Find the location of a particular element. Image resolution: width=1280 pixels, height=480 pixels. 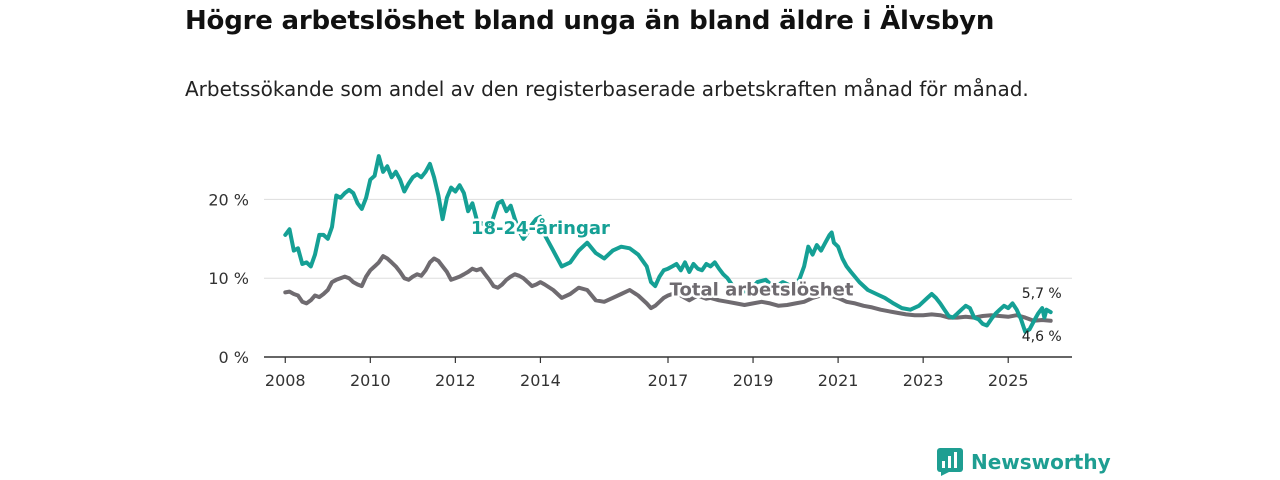

y-tick-label: 0 % is located at coordinates (234, 357).